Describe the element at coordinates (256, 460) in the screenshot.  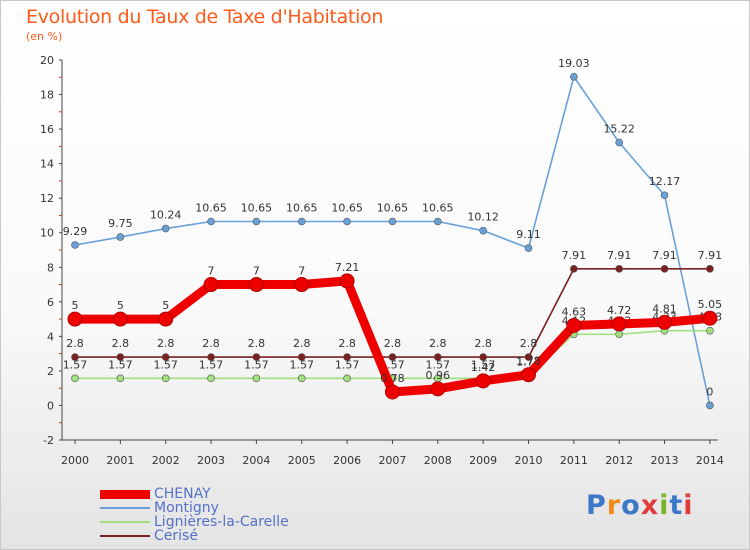
I see `x-tick-label: 2004` at that location.